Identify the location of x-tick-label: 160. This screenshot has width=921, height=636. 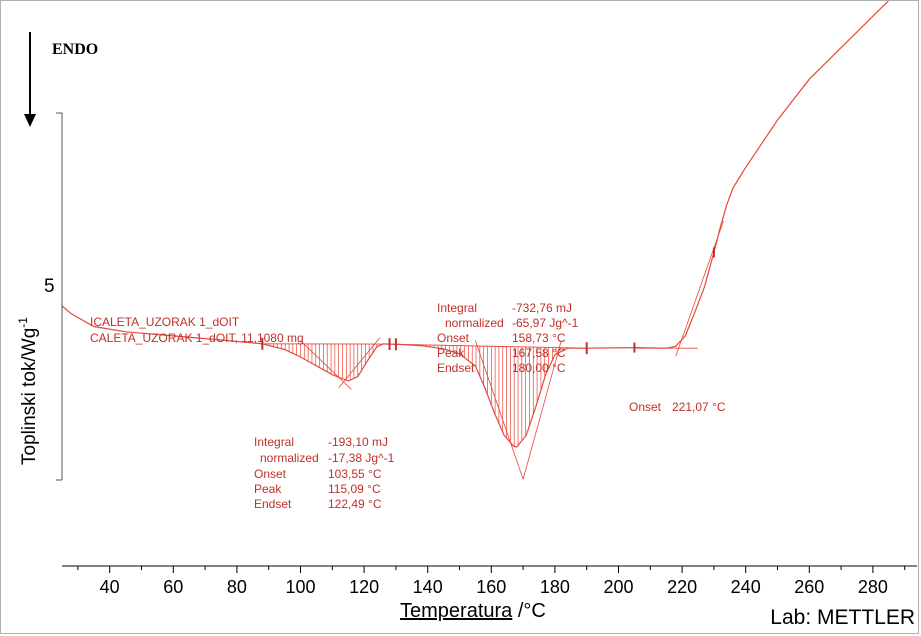
(491, 587).